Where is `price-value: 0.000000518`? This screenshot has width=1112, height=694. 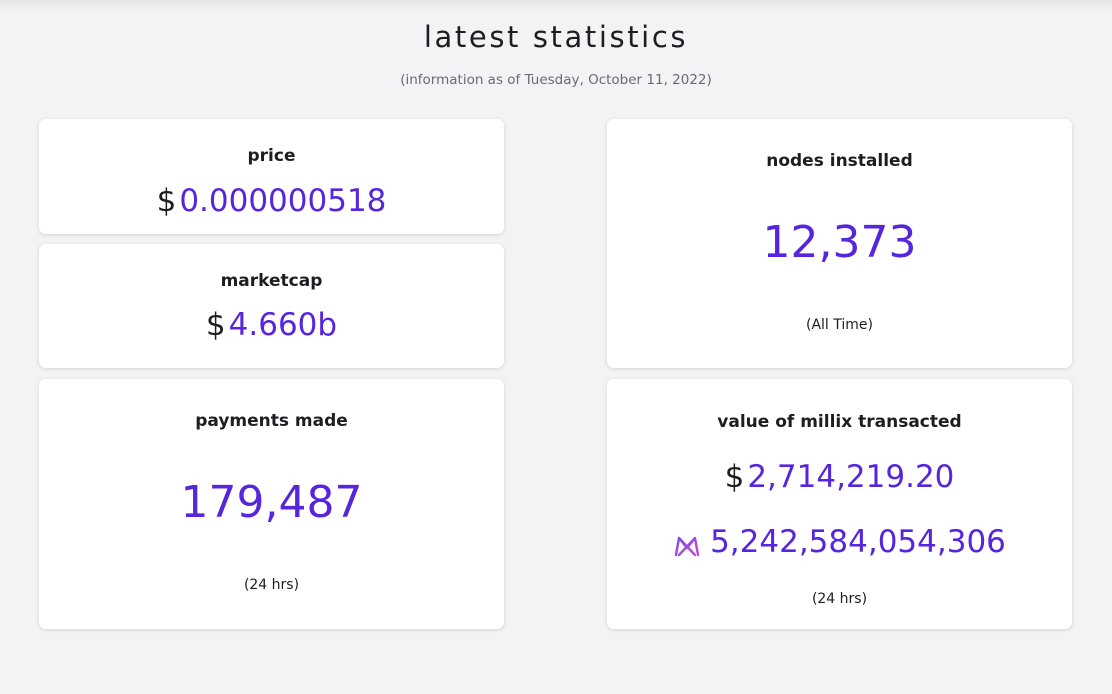
price-value: 0.000000518 is located at coordinates (283, 201).